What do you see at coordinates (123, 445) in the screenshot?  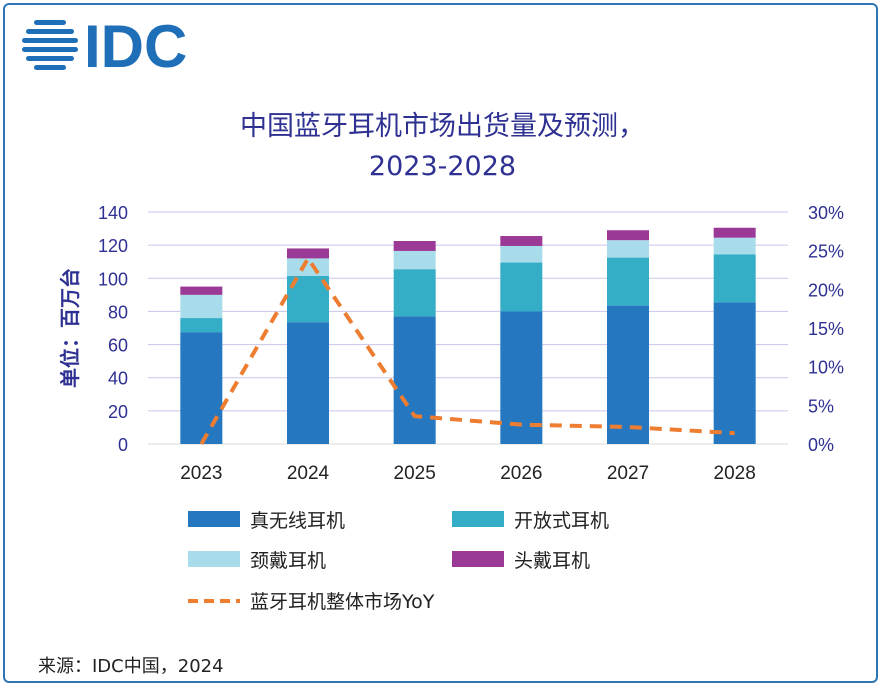 I see `y-axis-tick-label: 0` at bounding box center [123, 445].